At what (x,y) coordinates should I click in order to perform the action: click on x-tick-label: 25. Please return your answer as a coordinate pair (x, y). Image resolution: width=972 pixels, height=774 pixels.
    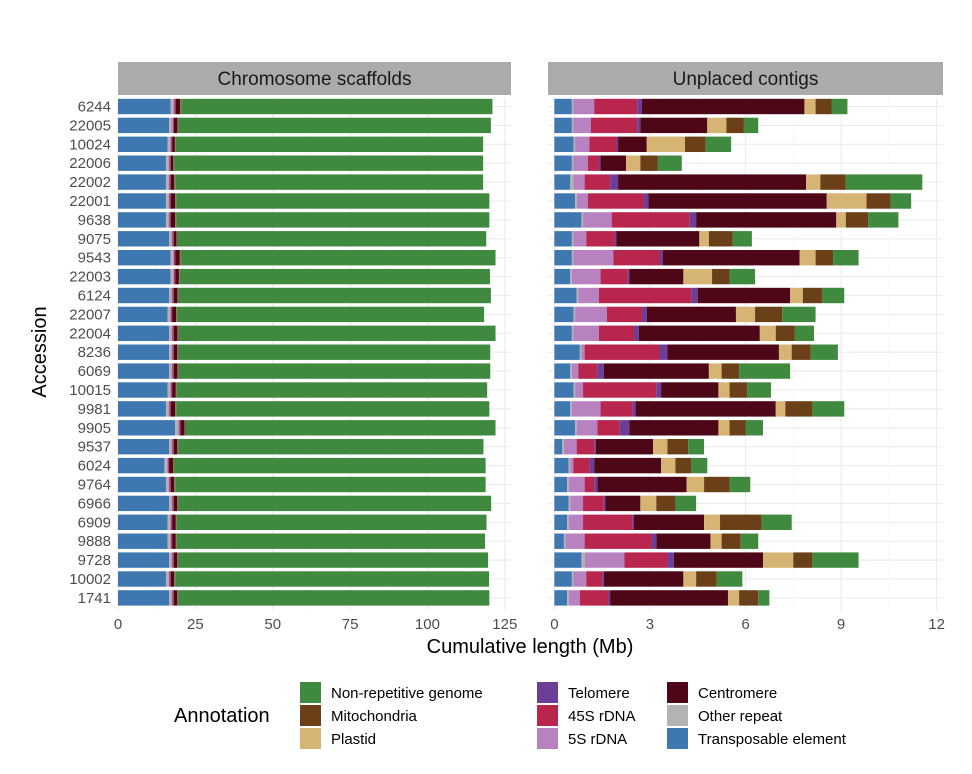
    Looking at the image, I should click on (195, 624).